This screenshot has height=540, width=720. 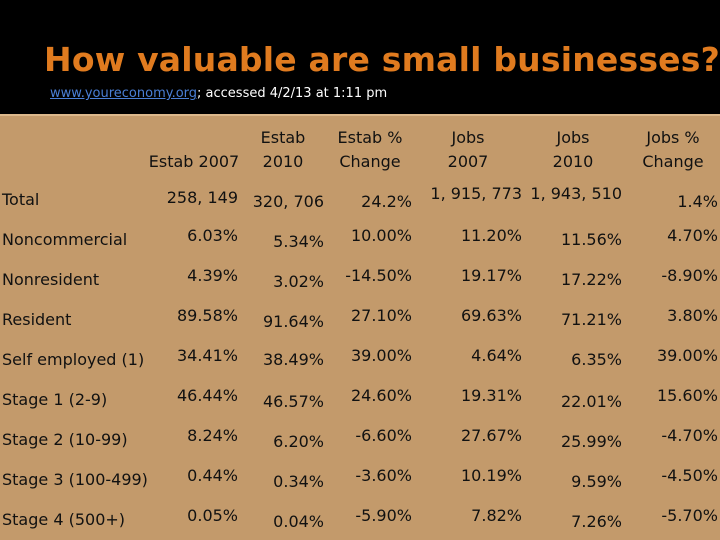 I want to click on cell-estab-2010: 0.04%, so click(x=298, y=521).